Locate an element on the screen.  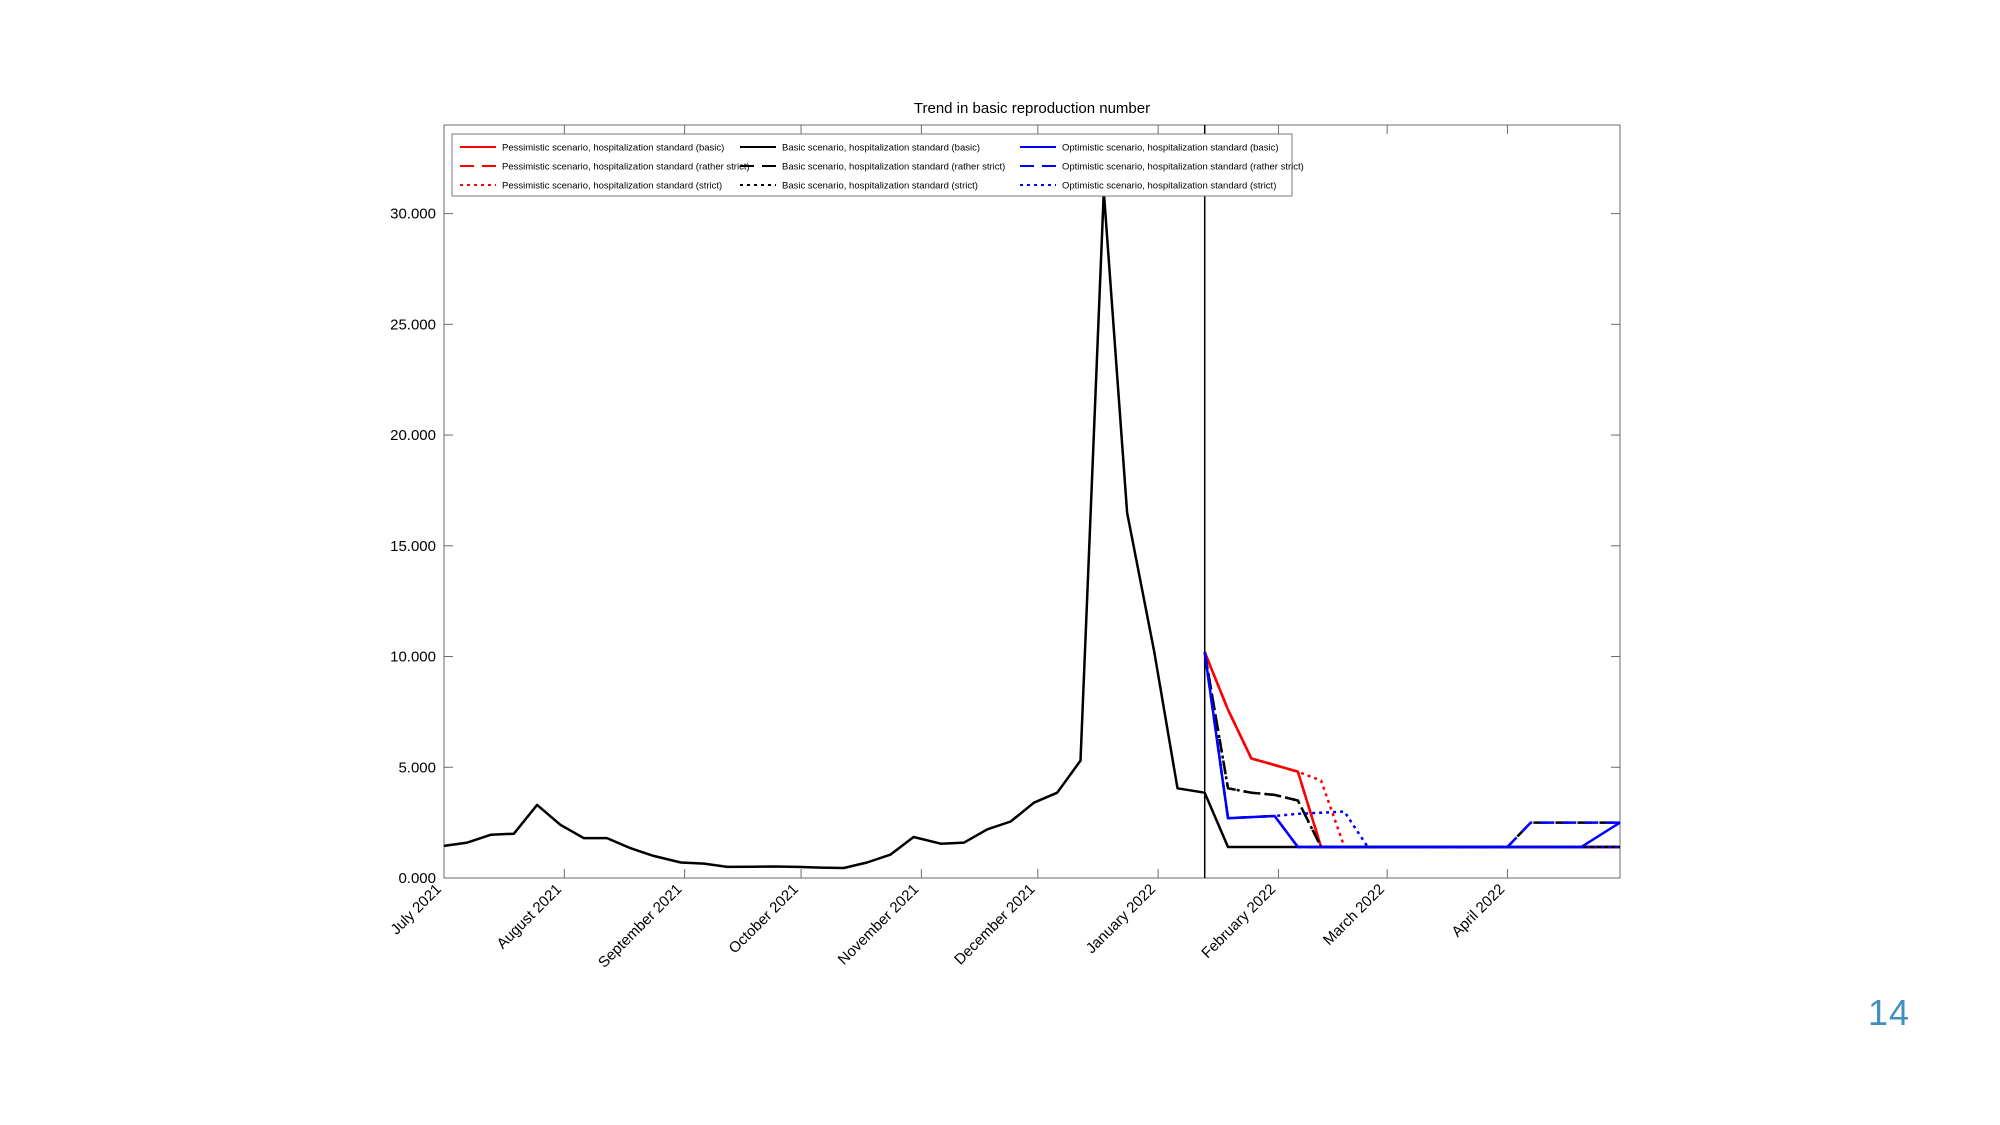
x-tick-label: December 2021 is located at coordinates (994, 924).